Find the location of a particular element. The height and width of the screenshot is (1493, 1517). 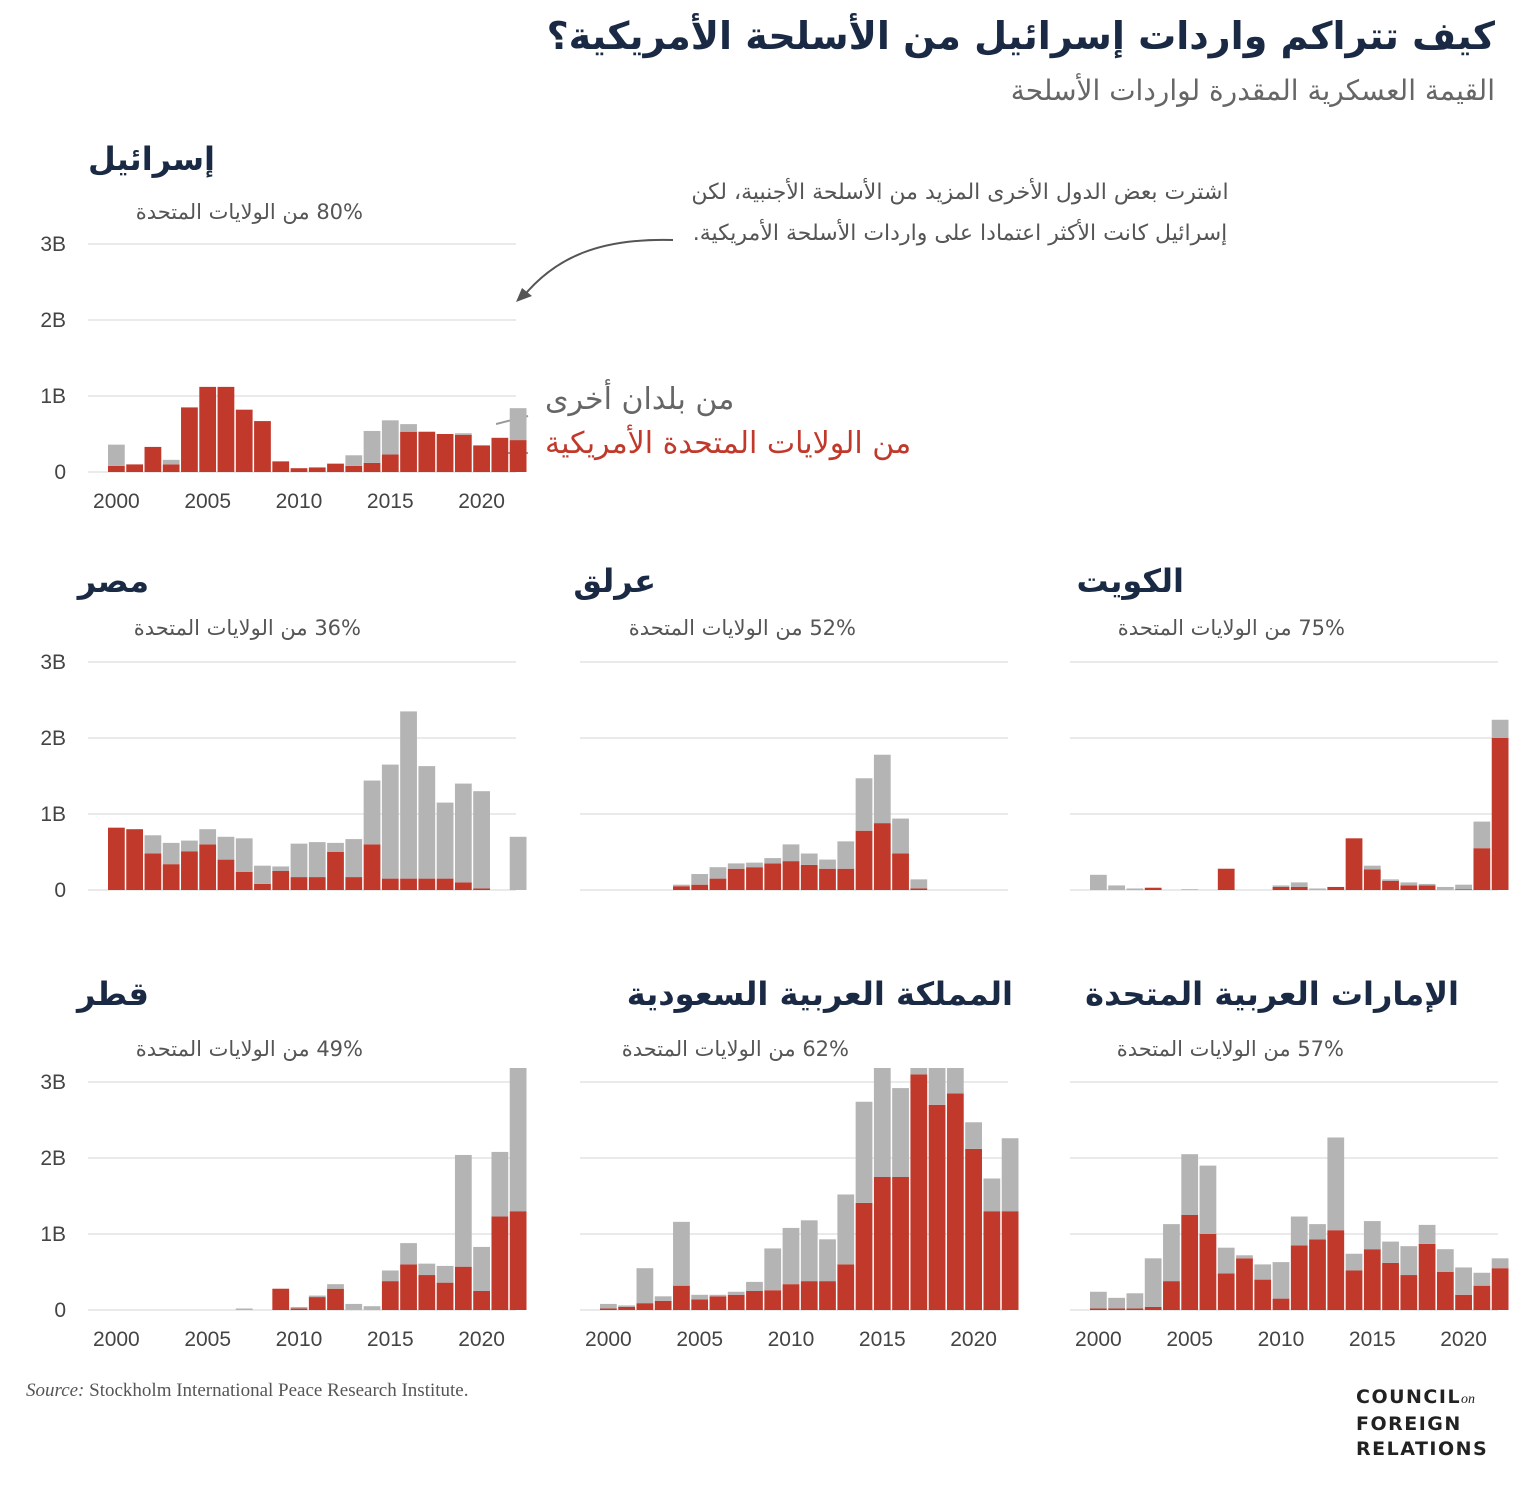

annotation-arrow is located at coordinates (595, 270).